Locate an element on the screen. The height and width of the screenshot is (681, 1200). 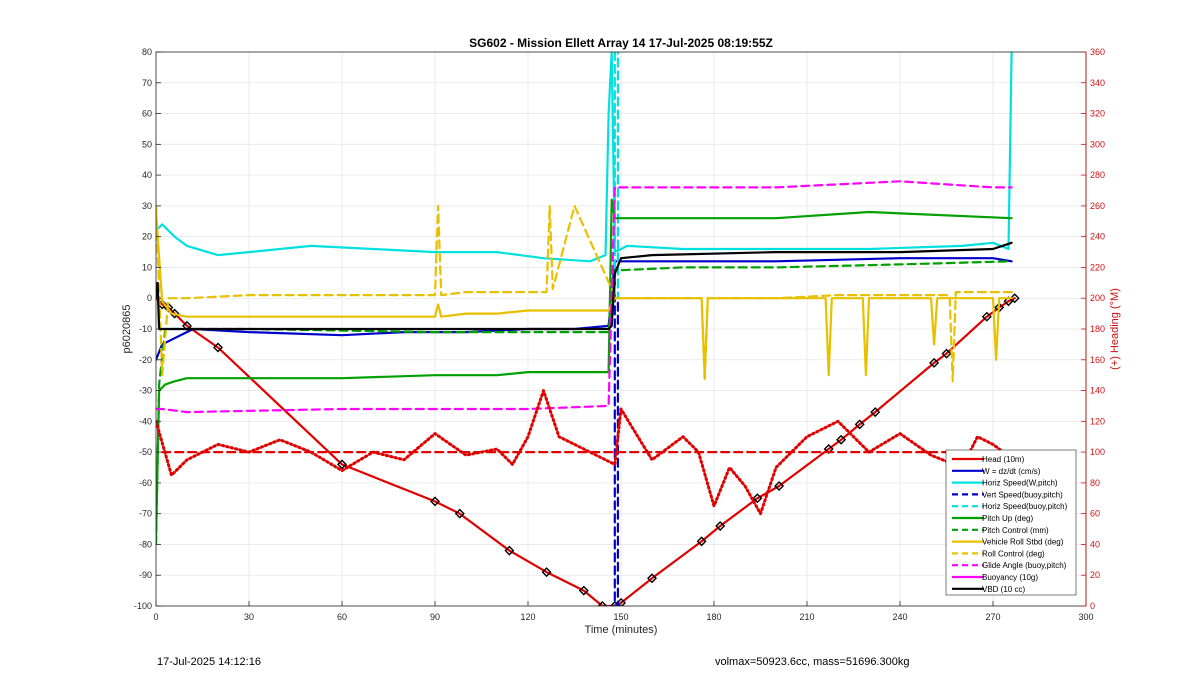
y-tick-label-left: 40 is located at coordinates (147, 175).